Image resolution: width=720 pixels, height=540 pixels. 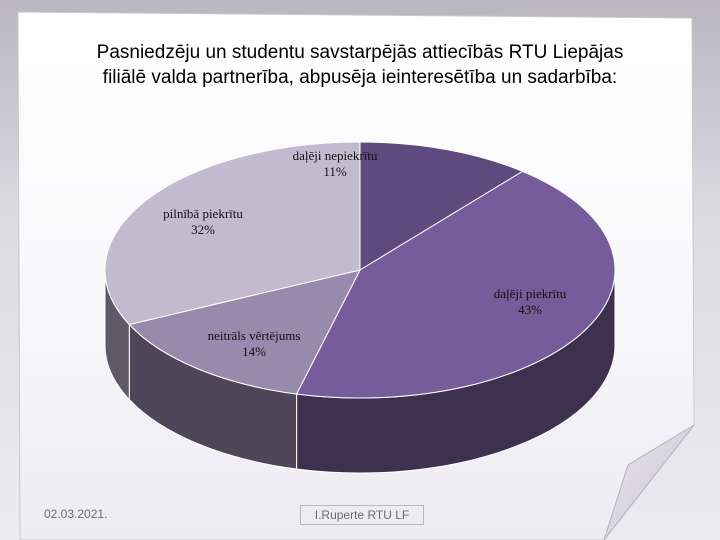 I want to click on slice-label-0: daļēji nepiekrītu, so click(x=335, y=155).